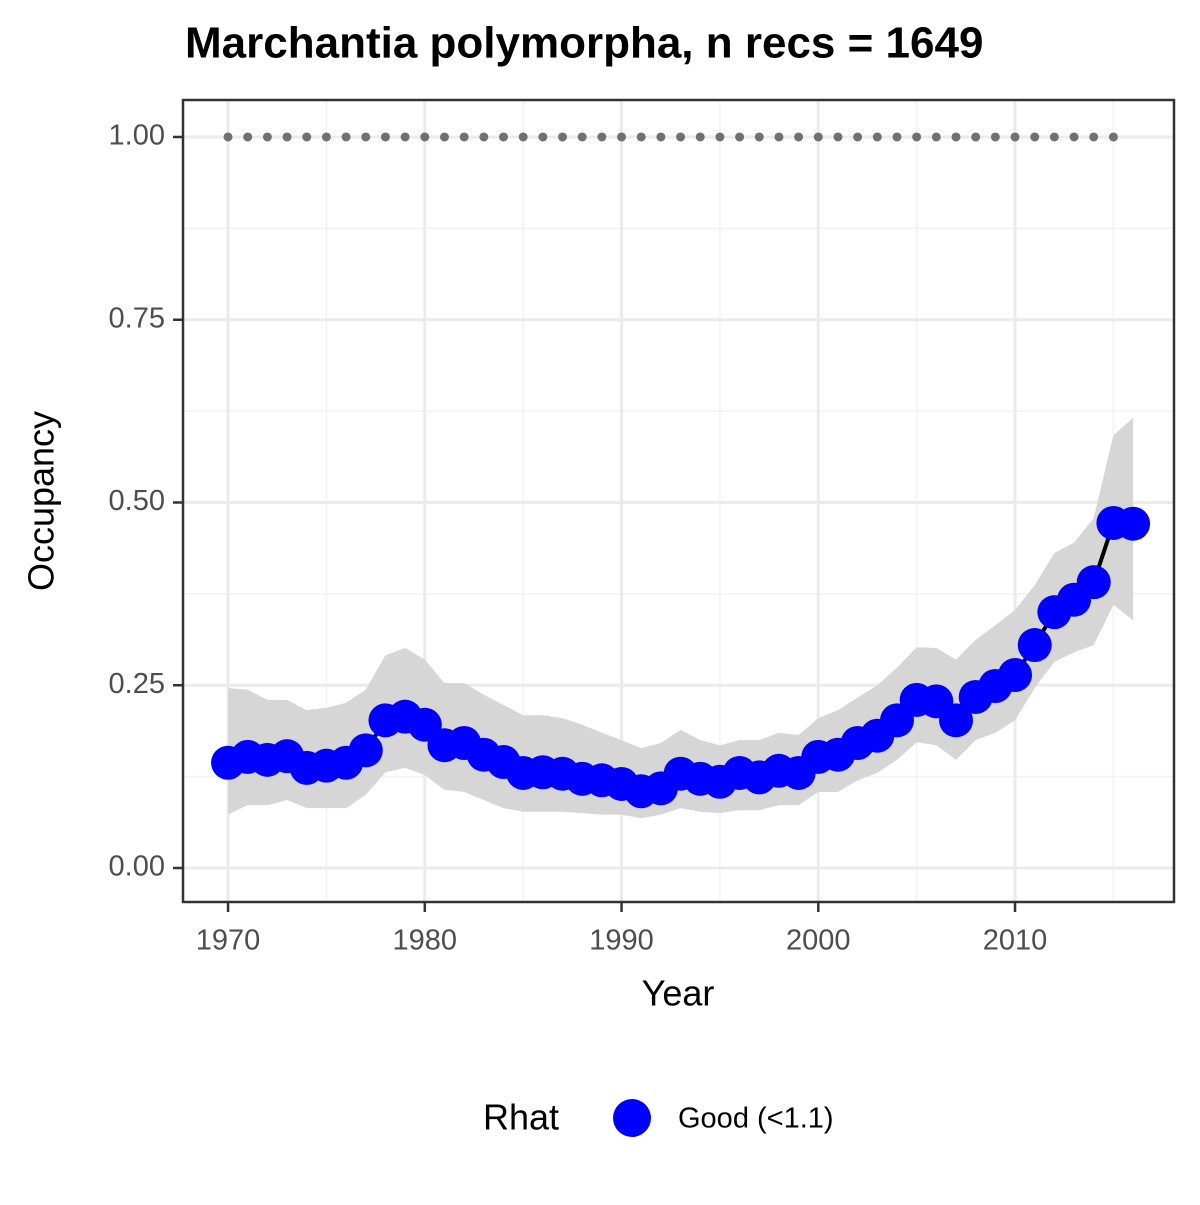 The image size is (1200, 1205). Describe the element at coordinates (621, 941) in the screenshot. I see `x-tick-label: 1990` at that location.